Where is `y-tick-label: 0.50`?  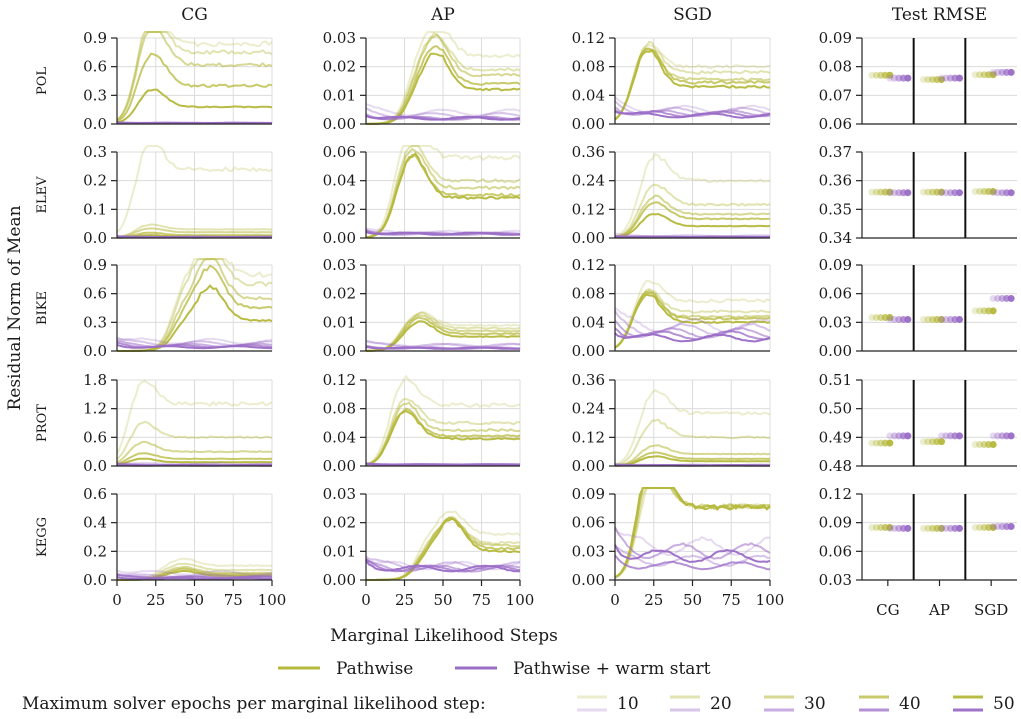
y-tick-label: 0.50 is located at coordinates (835, 409).